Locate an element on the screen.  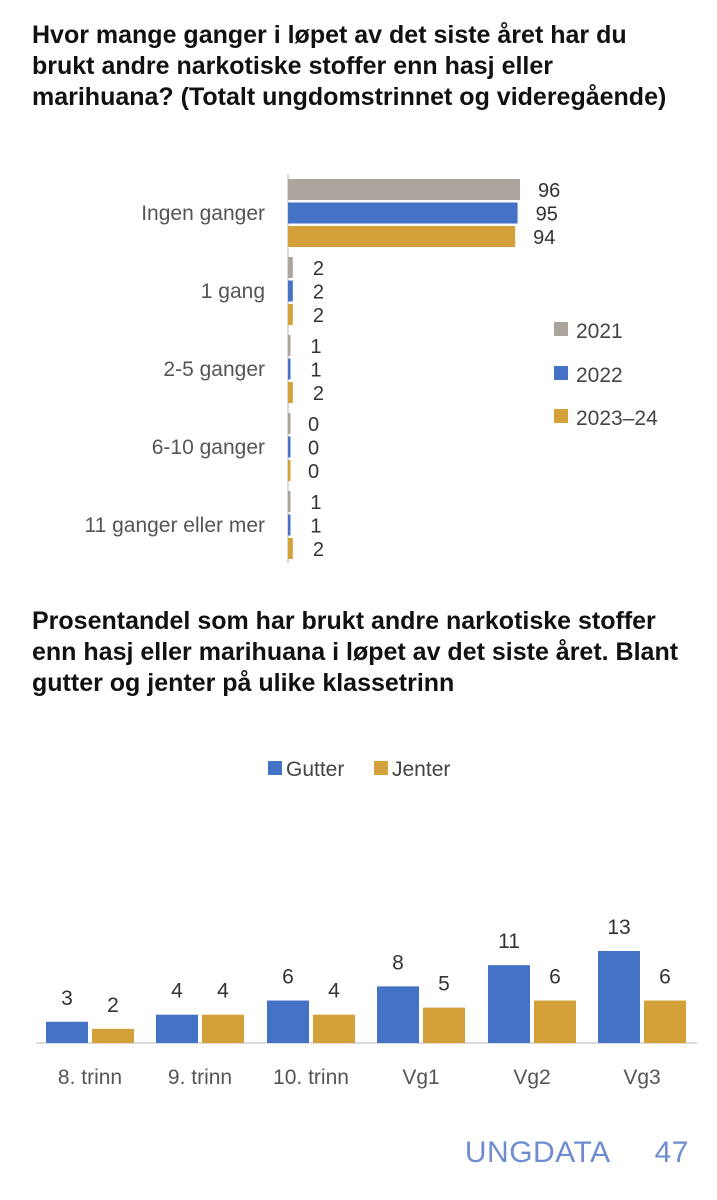
x-tick-label-1: 9. trinn is located at coordinates (200, 1077).